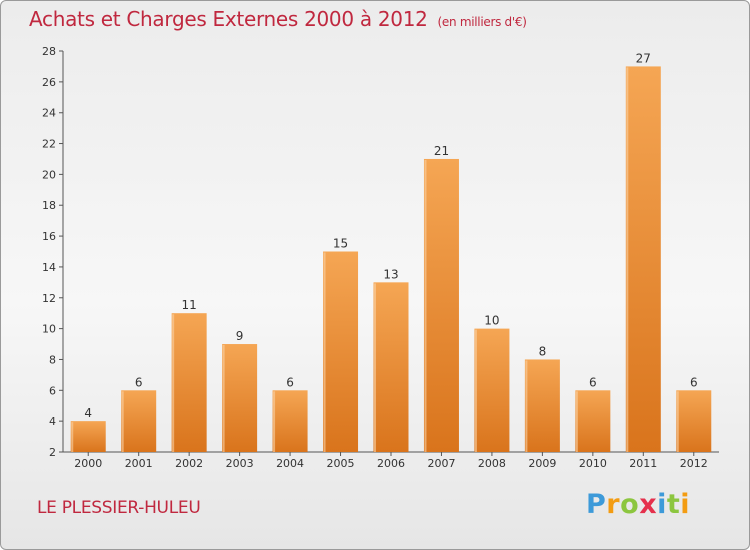 This screenshot has width=750, height=550. What do you see at coordinates (596, 504) in the screenshot?
I see `logo-letter: P` at bounding box center [596, 504].